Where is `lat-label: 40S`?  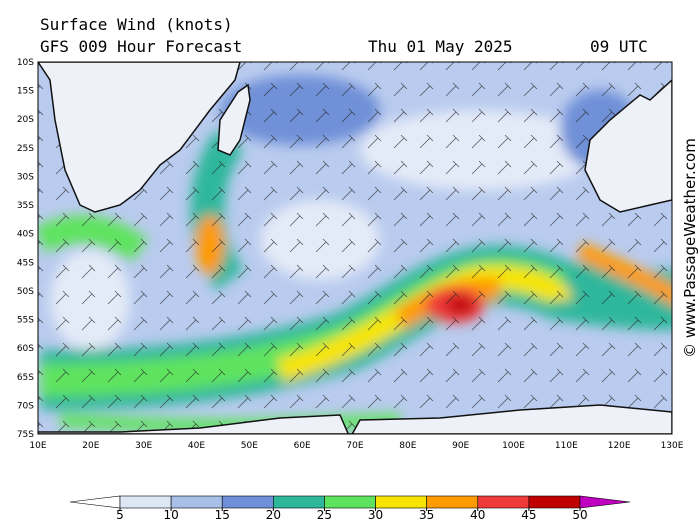 lat-label: 40S is located at coordinates (25, 235).